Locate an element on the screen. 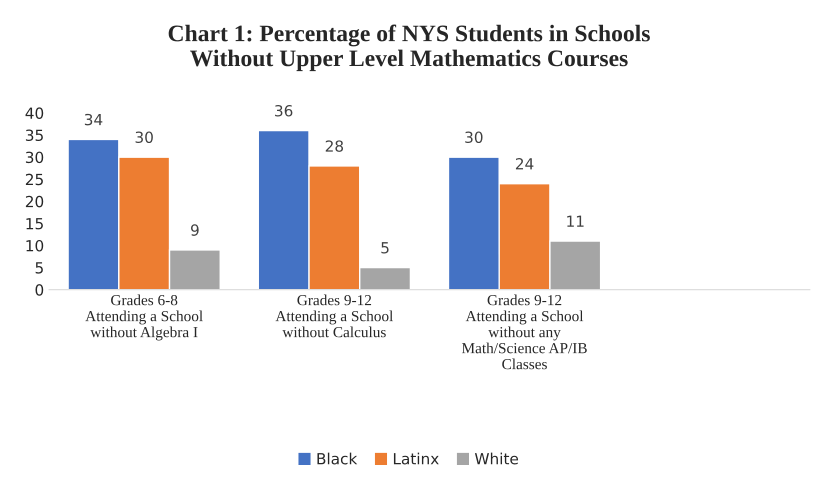 The height and width of the screenshot is (491, 818). data-label: 28 is located at coordinates (335, 146).